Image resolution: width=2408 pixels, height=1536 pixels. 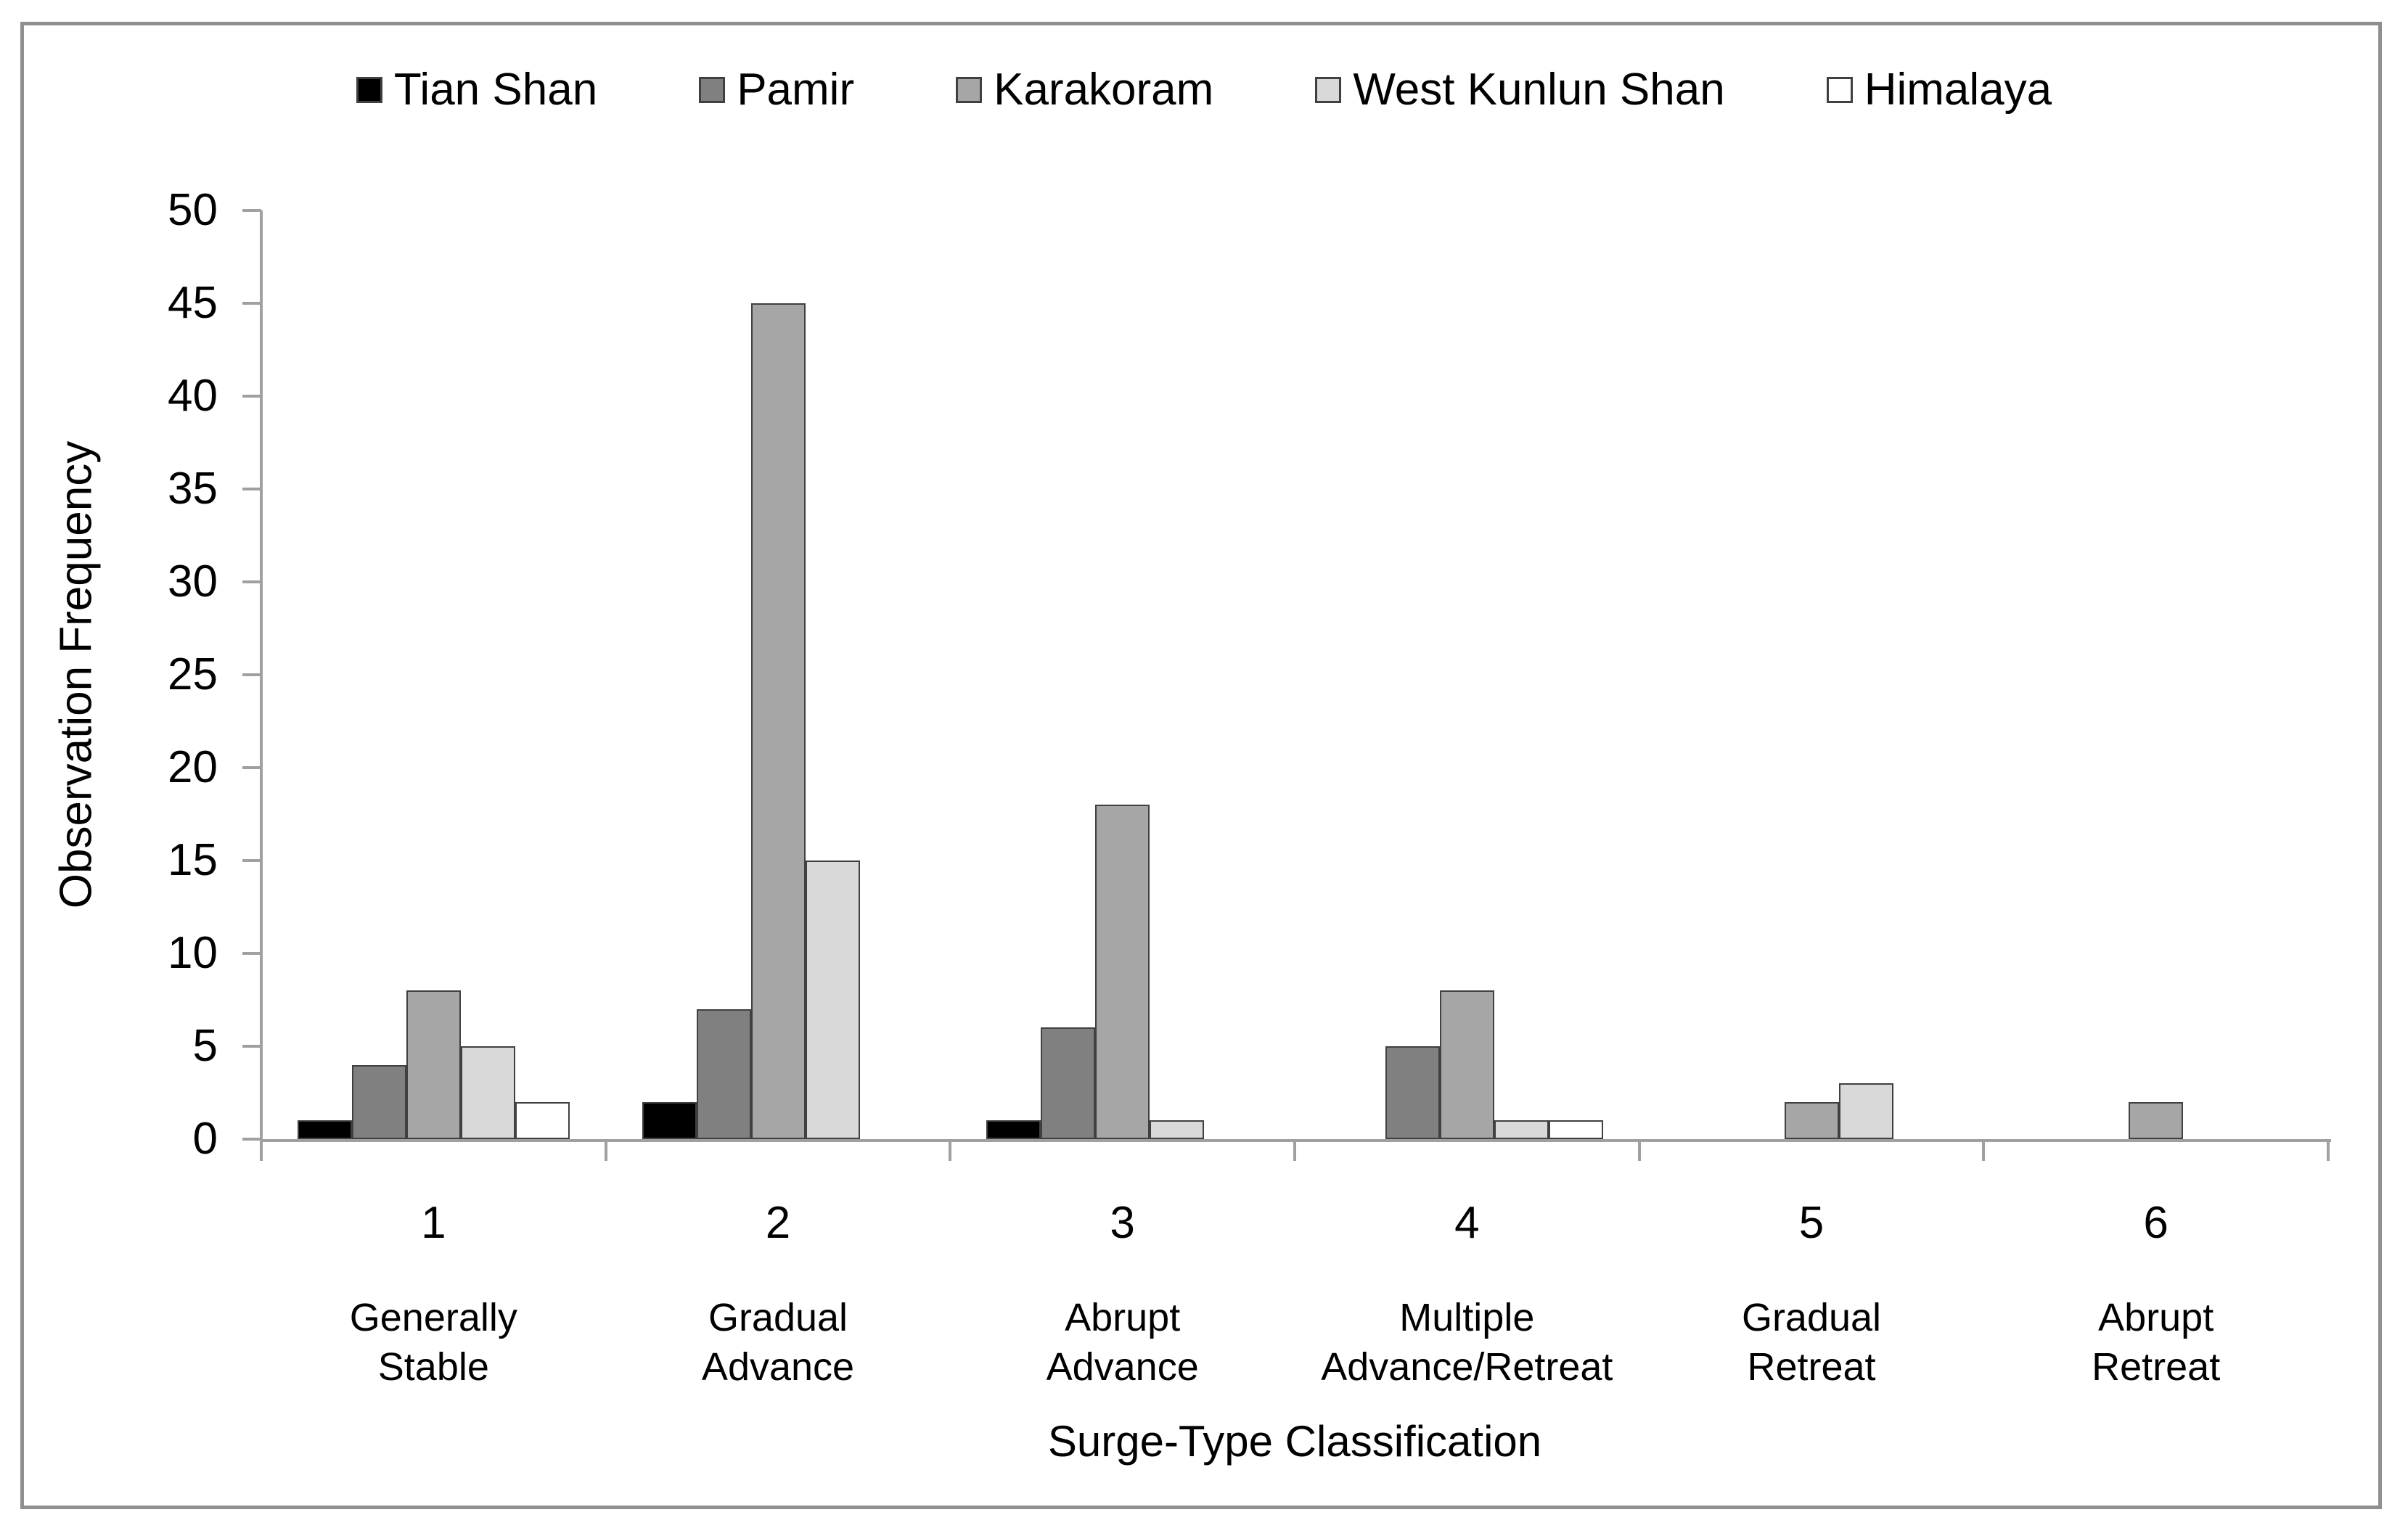 I want to click on bar-west-kunlun-shan-cat2, so click(x=832, y=1000).